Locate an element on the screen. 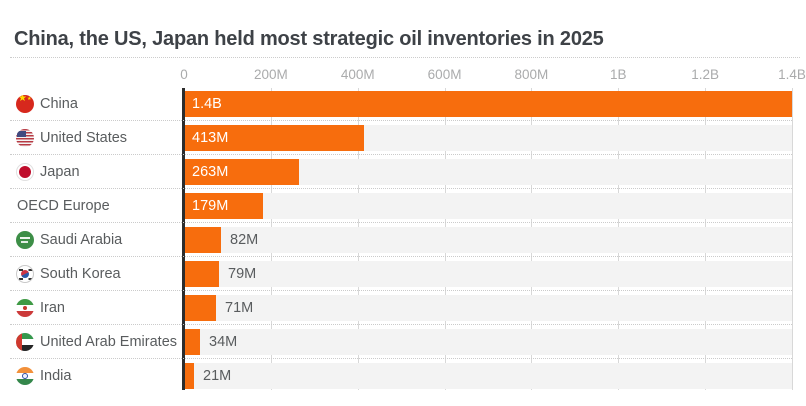 This screenshot has width=806, height=406. y-axis-zero-line is located at coordinates (183, 239).